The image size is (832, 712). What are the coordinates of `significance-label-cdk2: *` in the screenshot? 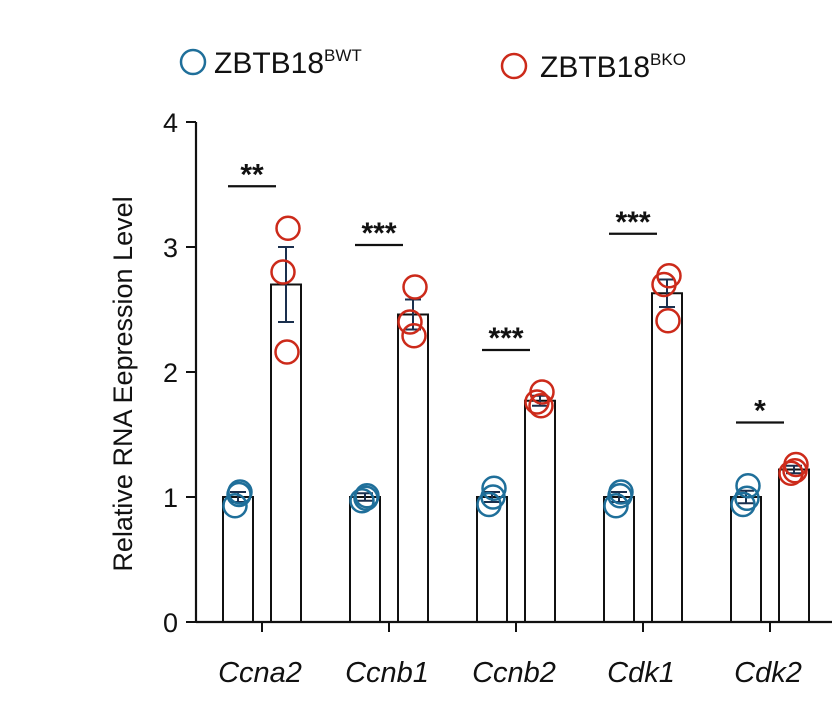 It's located at (760, 411).